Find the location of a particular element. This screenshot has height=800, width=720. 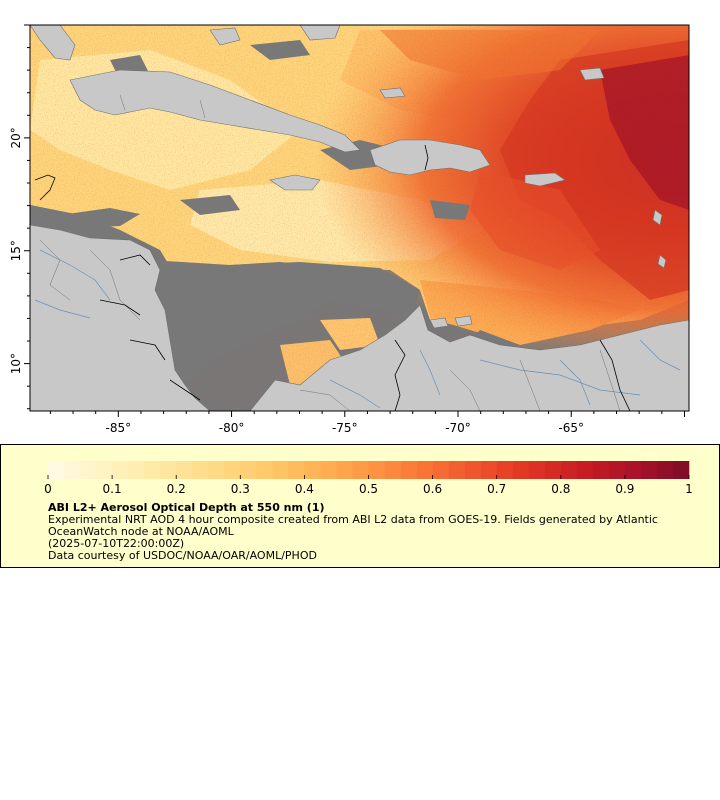

lon-tick-label: -70° is located at coordinates (458, 428).